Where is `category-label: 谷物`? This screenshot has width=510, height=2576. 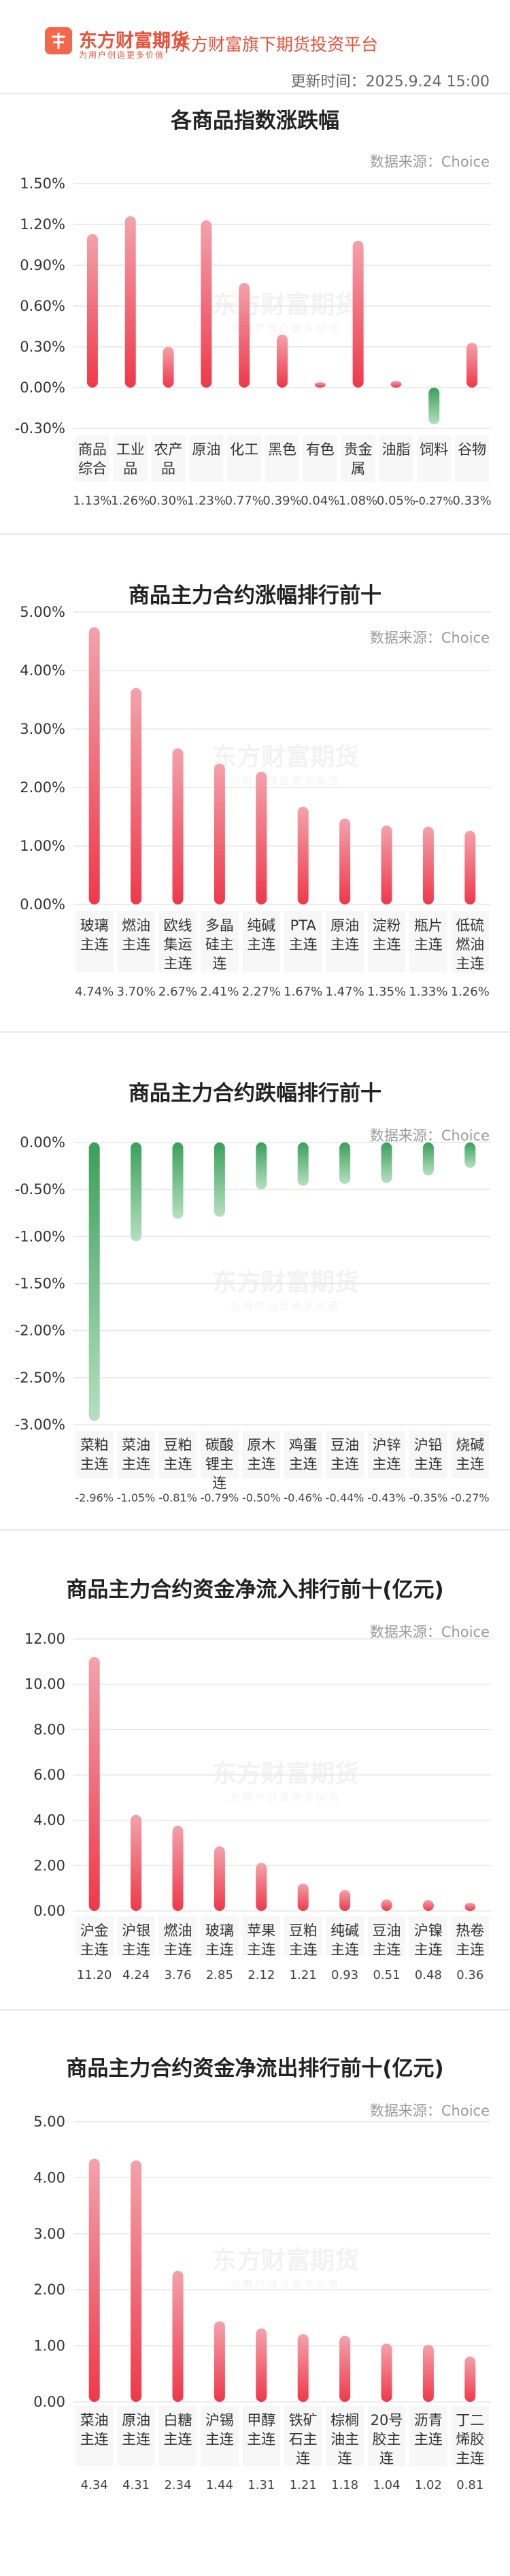 category-label: 谷物 is located at coordinates (472, 449).